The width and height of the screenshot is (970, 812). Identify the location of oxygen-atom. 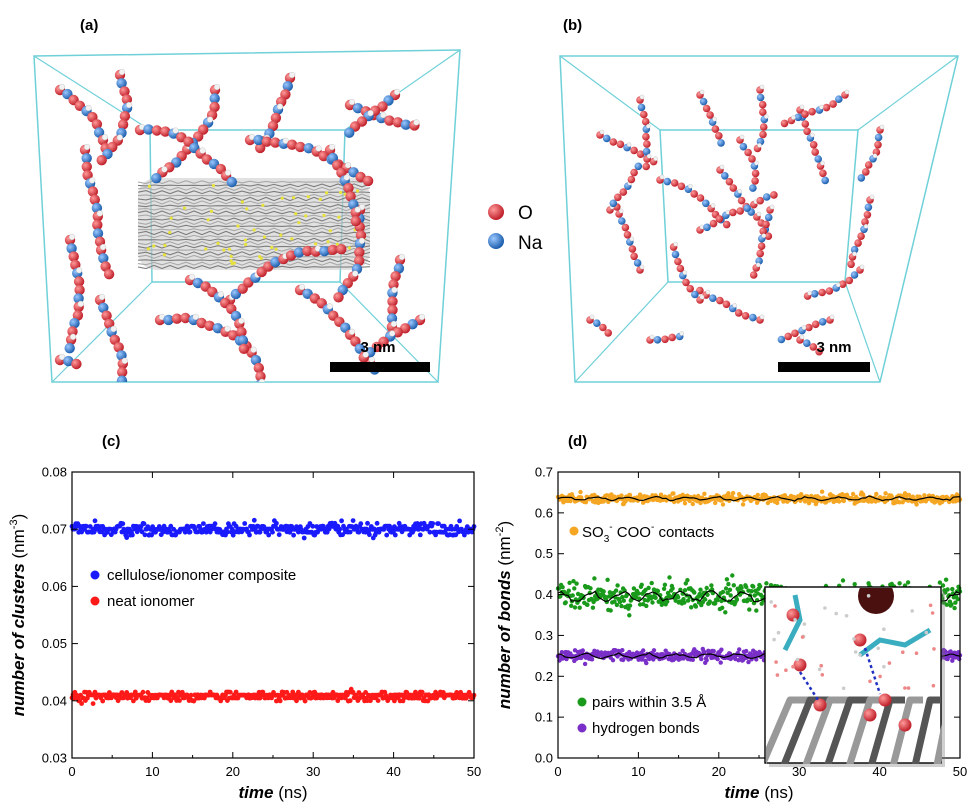
(860, 640).